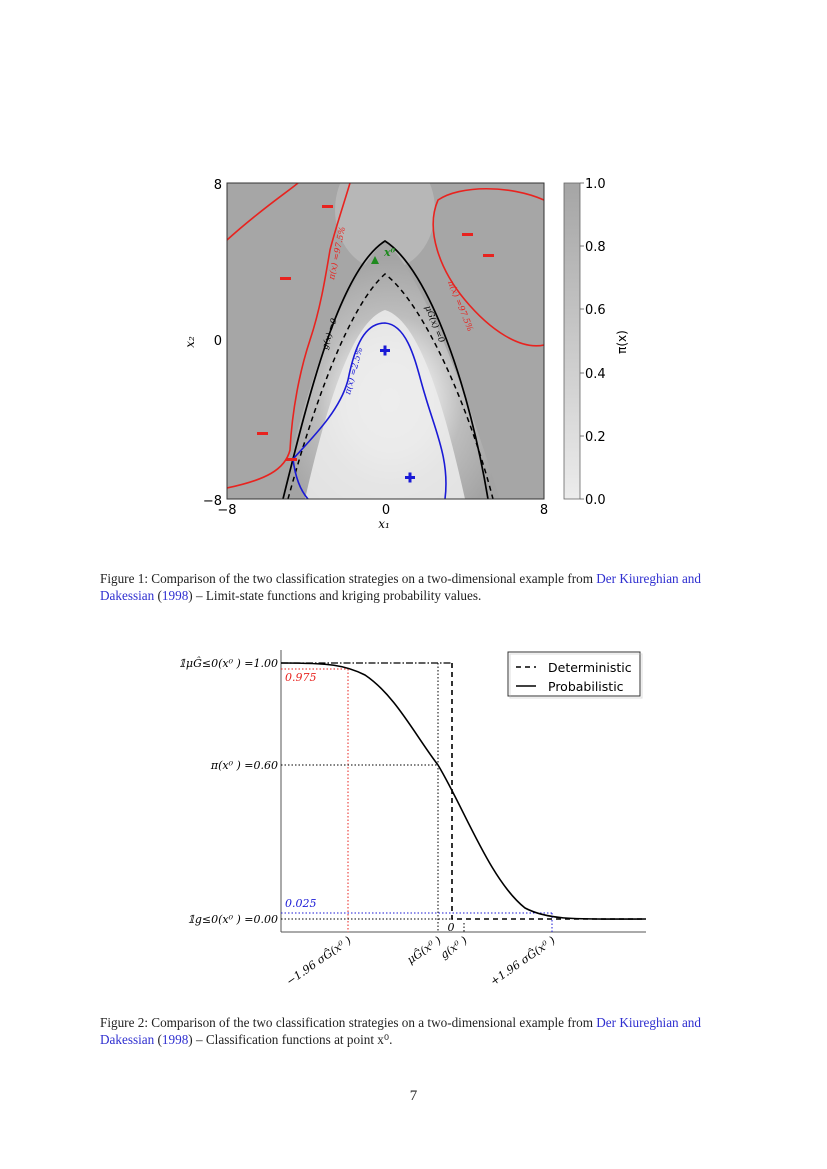  Describe the element at coordinates (212, 501) in the screenshot. I see `y-tick-bottom: −8` at that location.